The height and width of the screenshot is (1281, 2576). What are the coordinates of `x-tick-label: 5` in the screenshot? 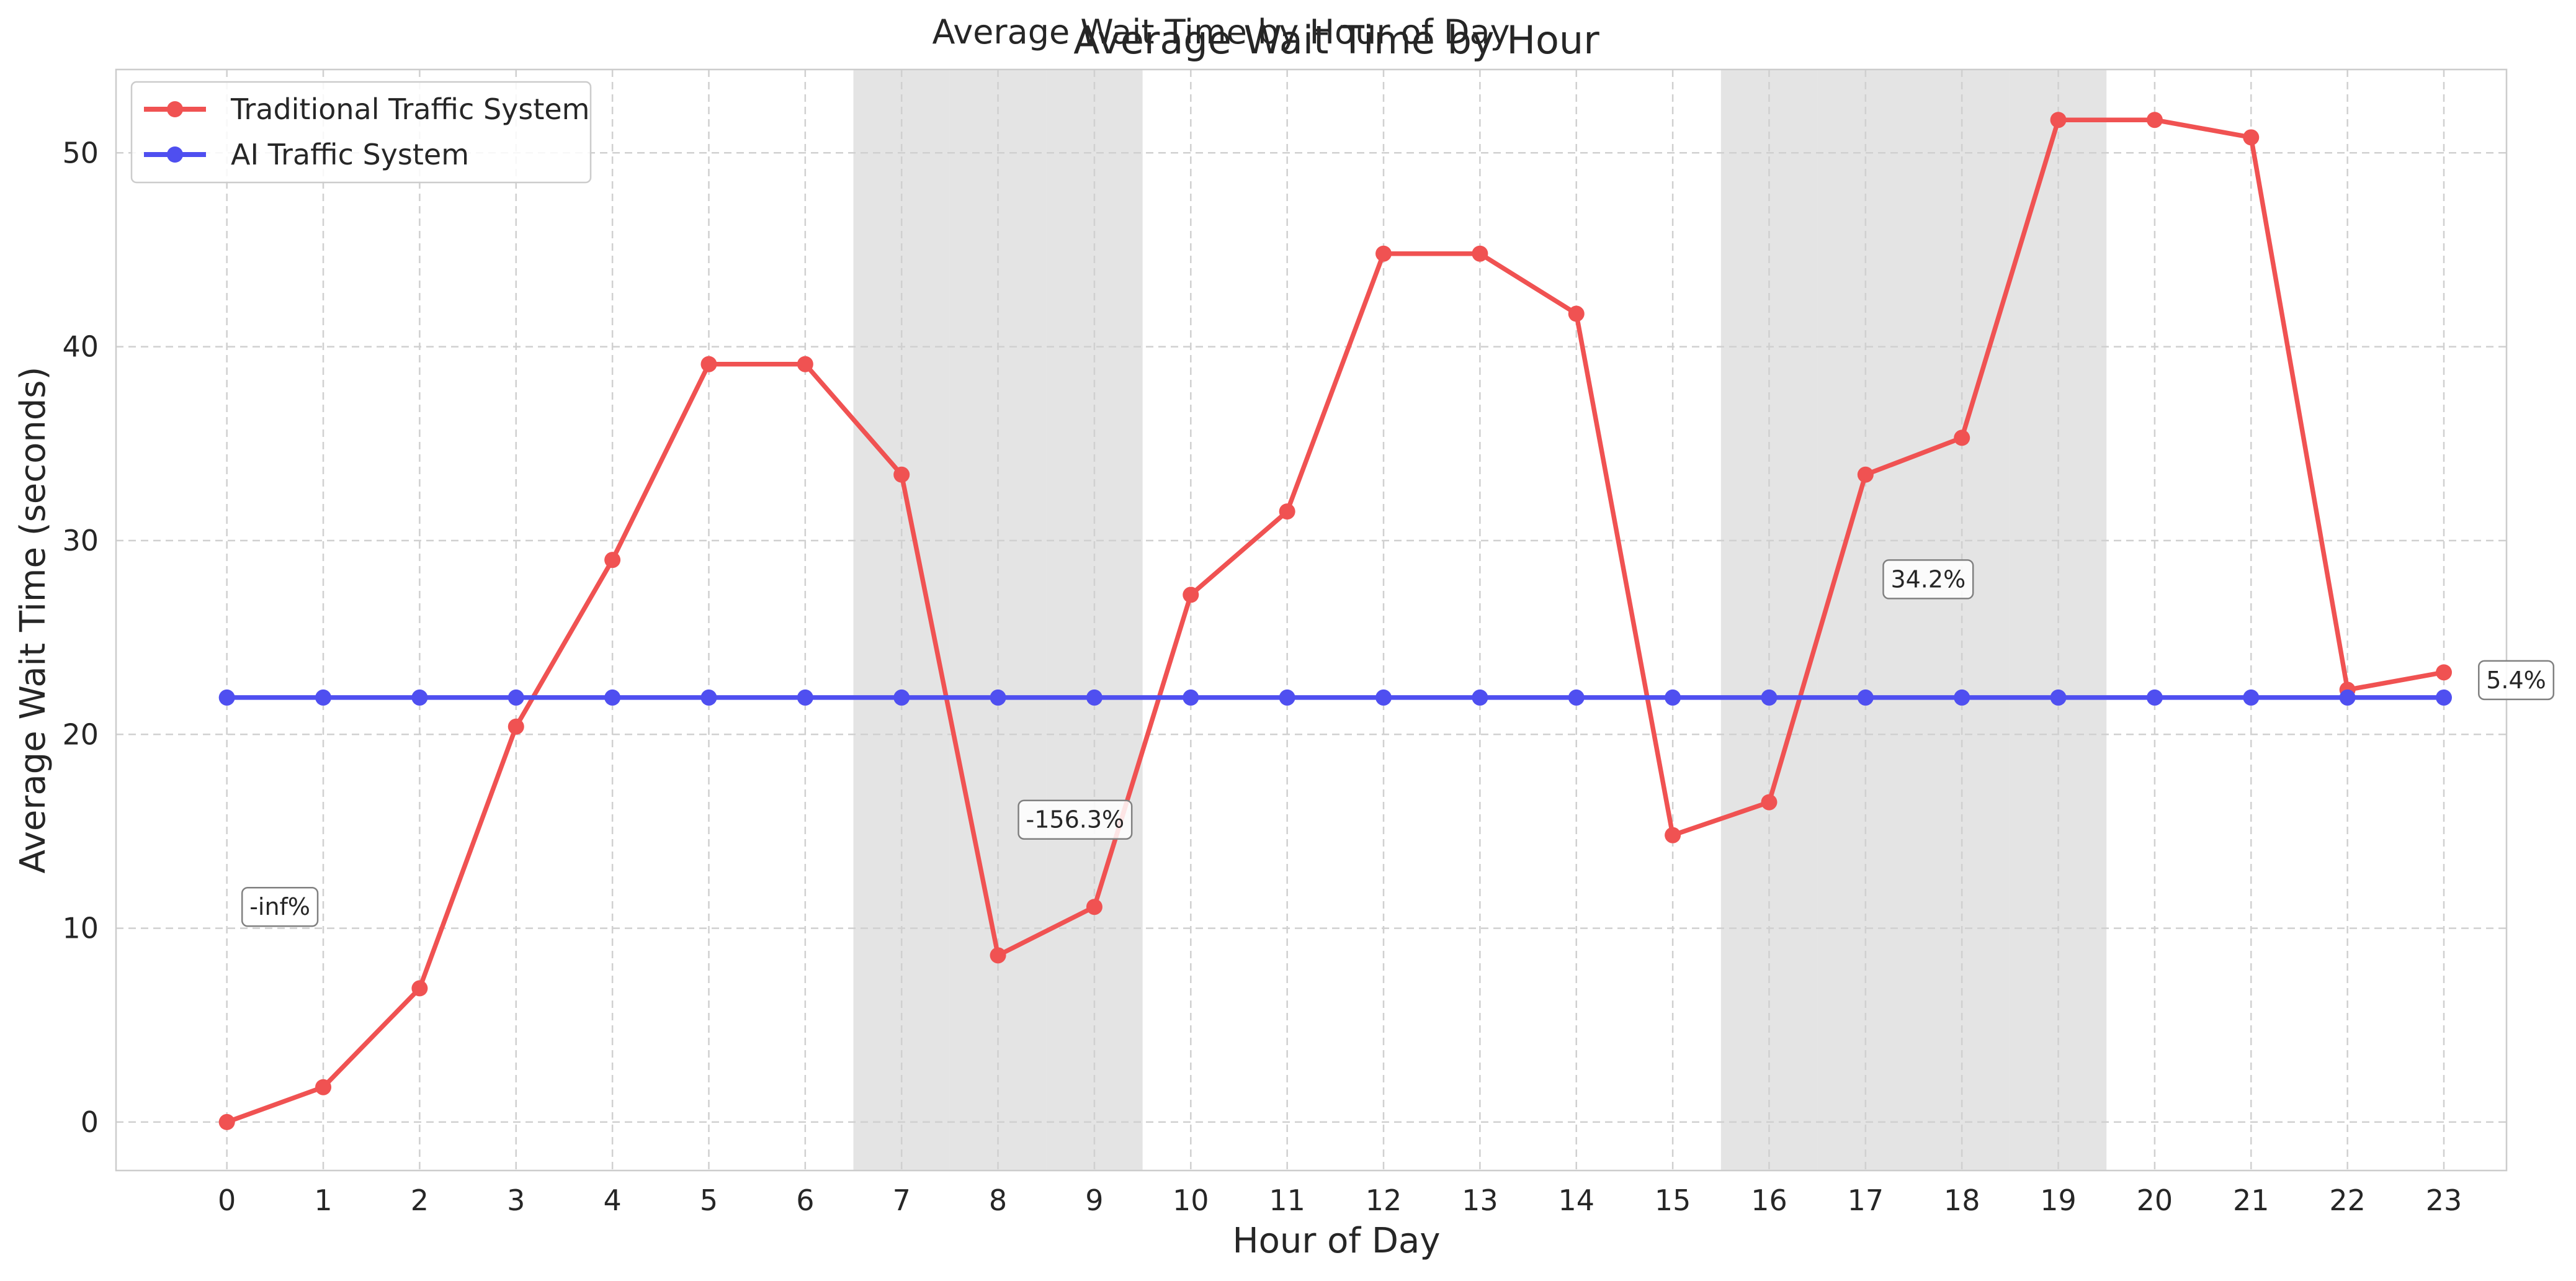 It's located at (709, 1200).